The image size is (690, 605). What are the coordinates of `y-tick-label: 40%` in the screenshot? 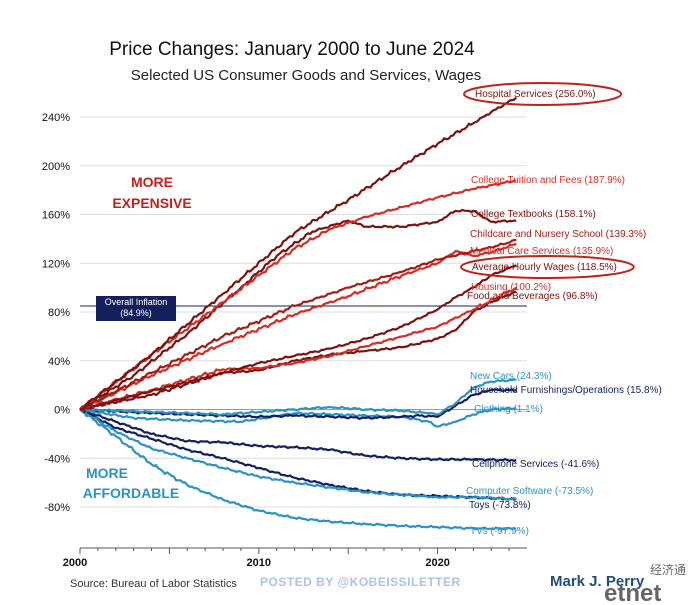 It's located at (59, 362).